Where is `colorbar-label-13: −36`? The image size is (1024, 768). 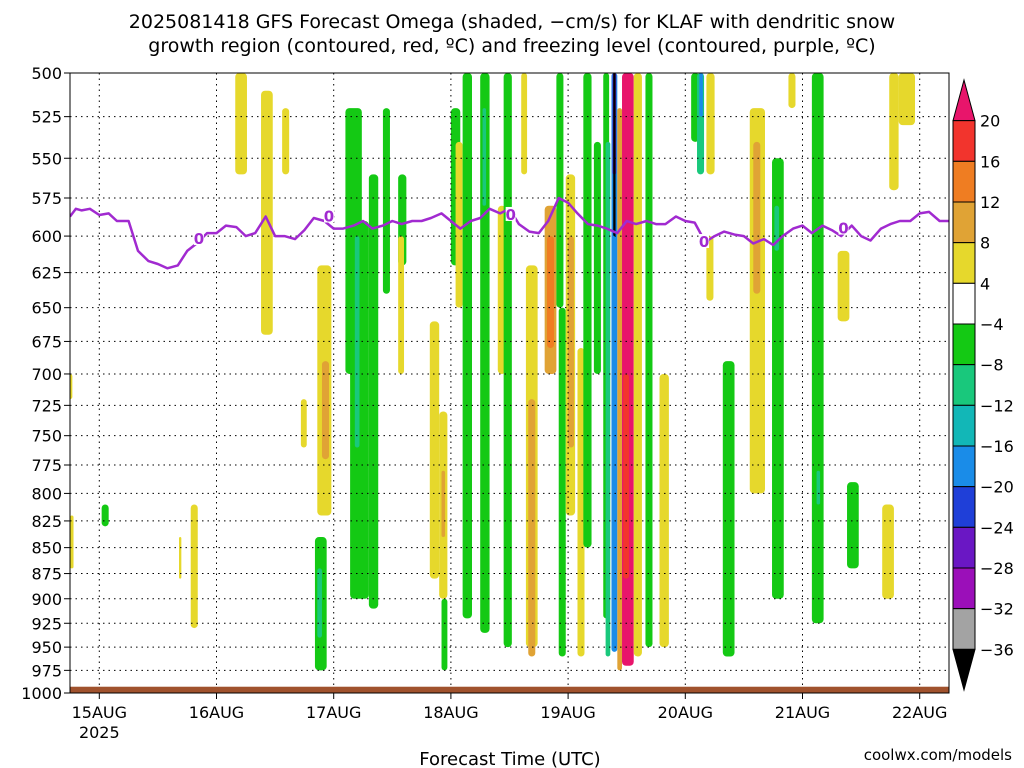
colorbar-label-13: −36 is located at coordinates (997, 649).